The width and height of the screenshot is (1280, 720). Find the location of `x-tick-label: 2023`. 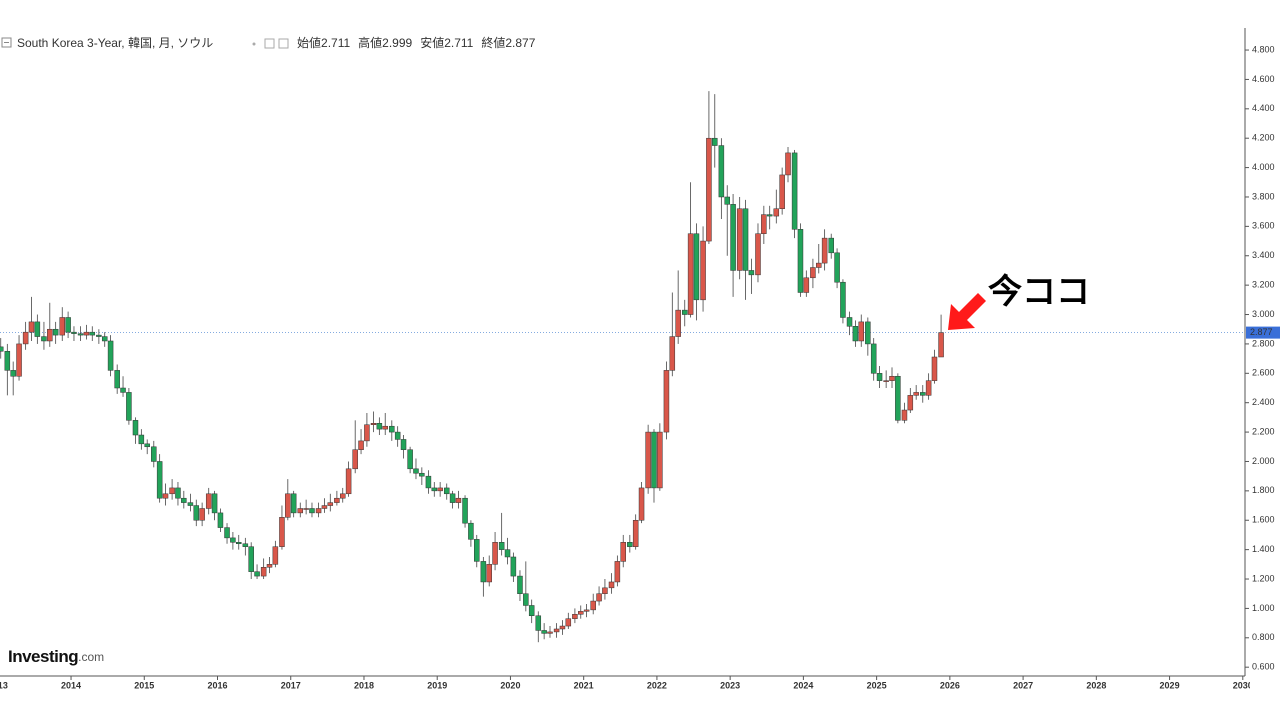

x-tick-label: 2023 is located at coordinates (730, 685).